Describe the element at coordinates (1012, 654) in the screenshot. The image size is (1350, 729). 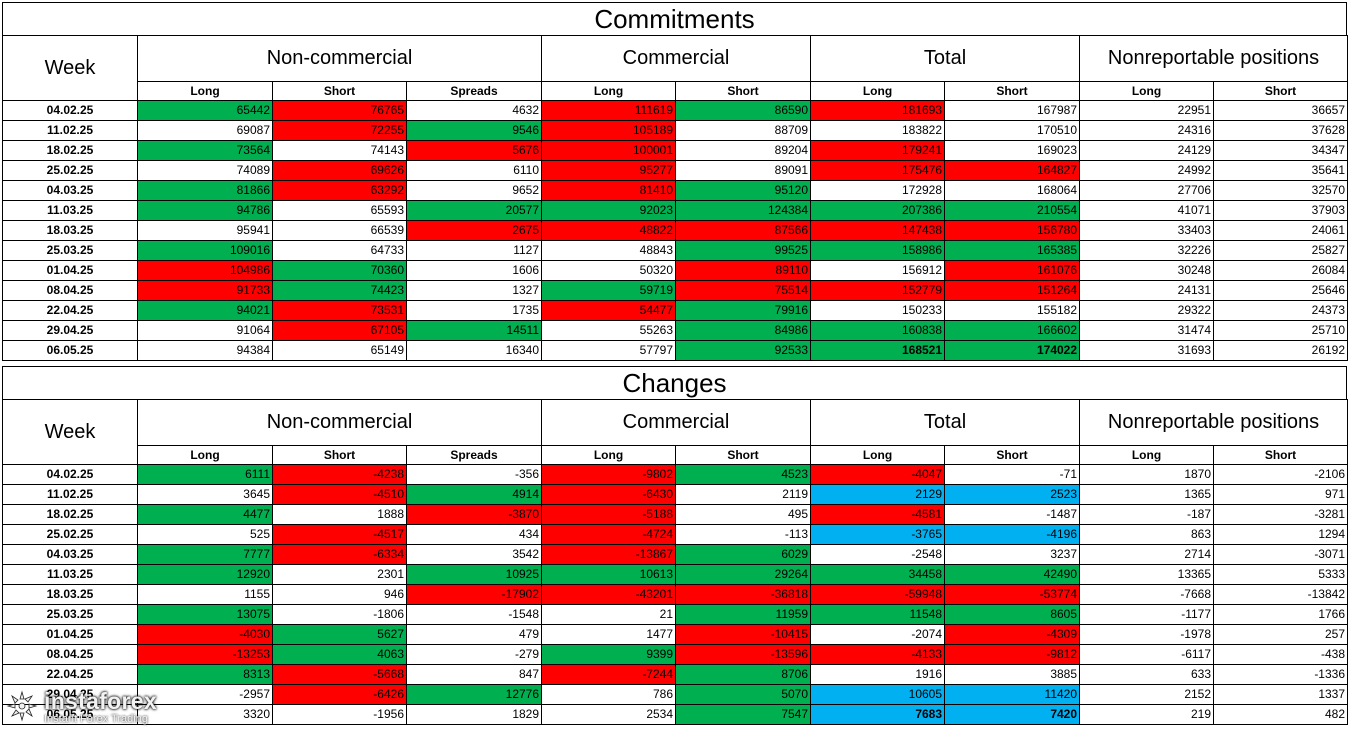
I see `value-cell: -9812` at that location.